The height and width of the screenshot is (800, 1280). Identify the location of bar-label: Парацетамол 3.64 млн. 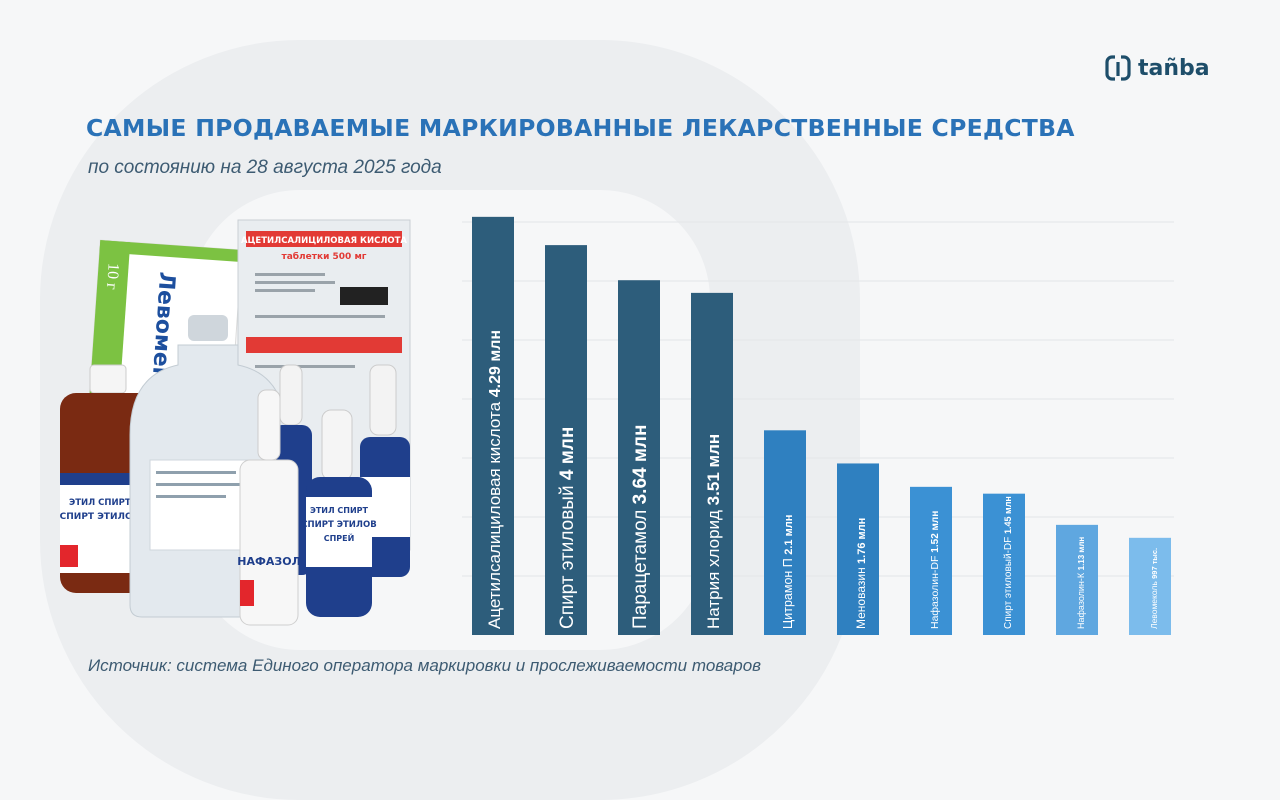
(640, 527).